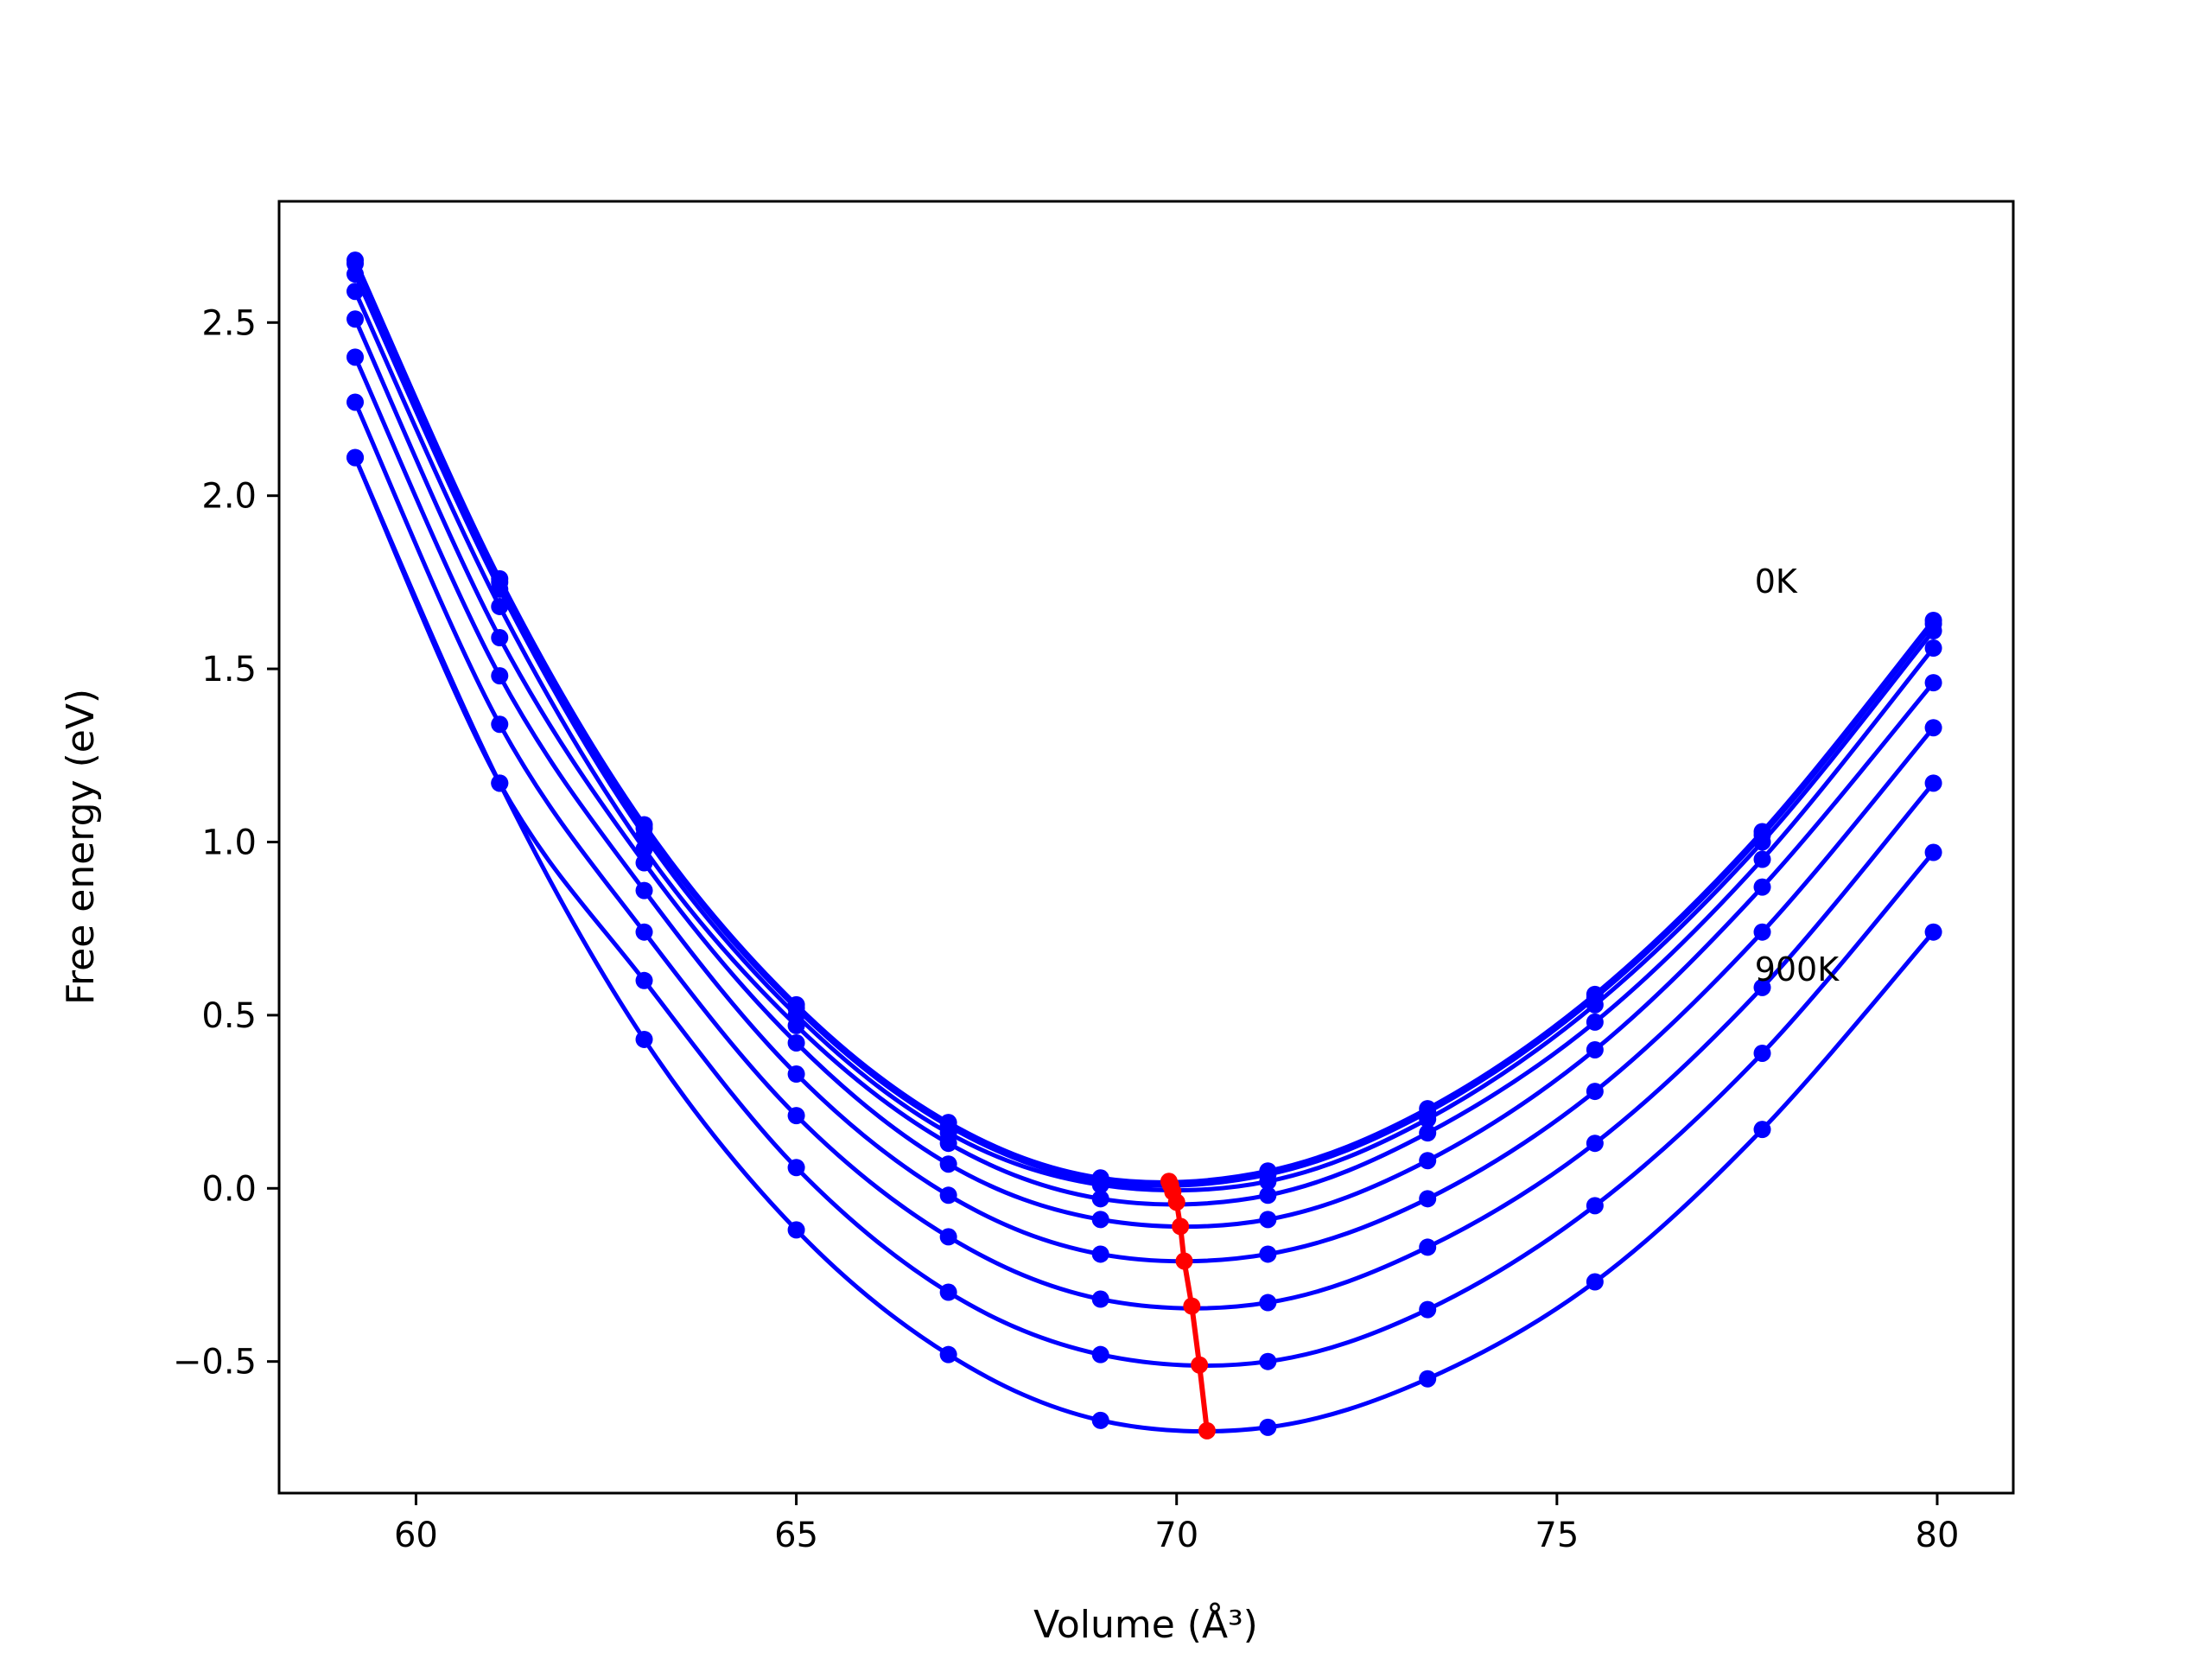 The height and width of the screenshot is (1659, 2212). What do you see at coordinates (229, 842) in the screenshot?
I see `y-tick-label-3: 1.0` at bounding box center [229, 842].